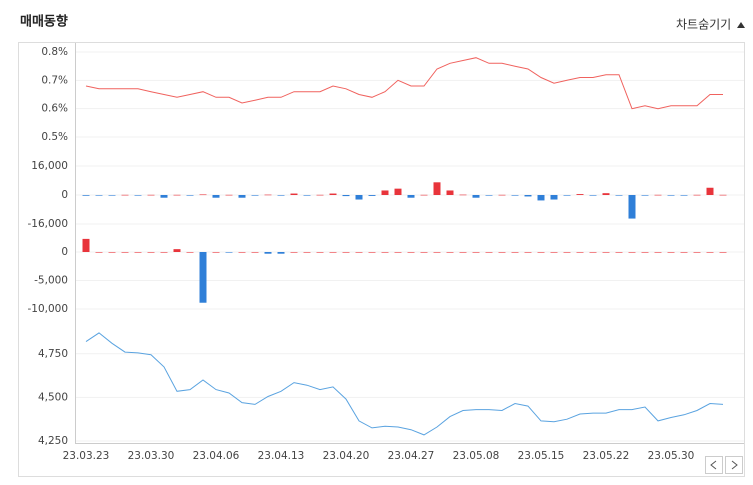  What do you see at coordinates (703, 25) in the screenshot?
I see `hide-chart-toggle: 차트숨기기` at bounding box center [703, 25].